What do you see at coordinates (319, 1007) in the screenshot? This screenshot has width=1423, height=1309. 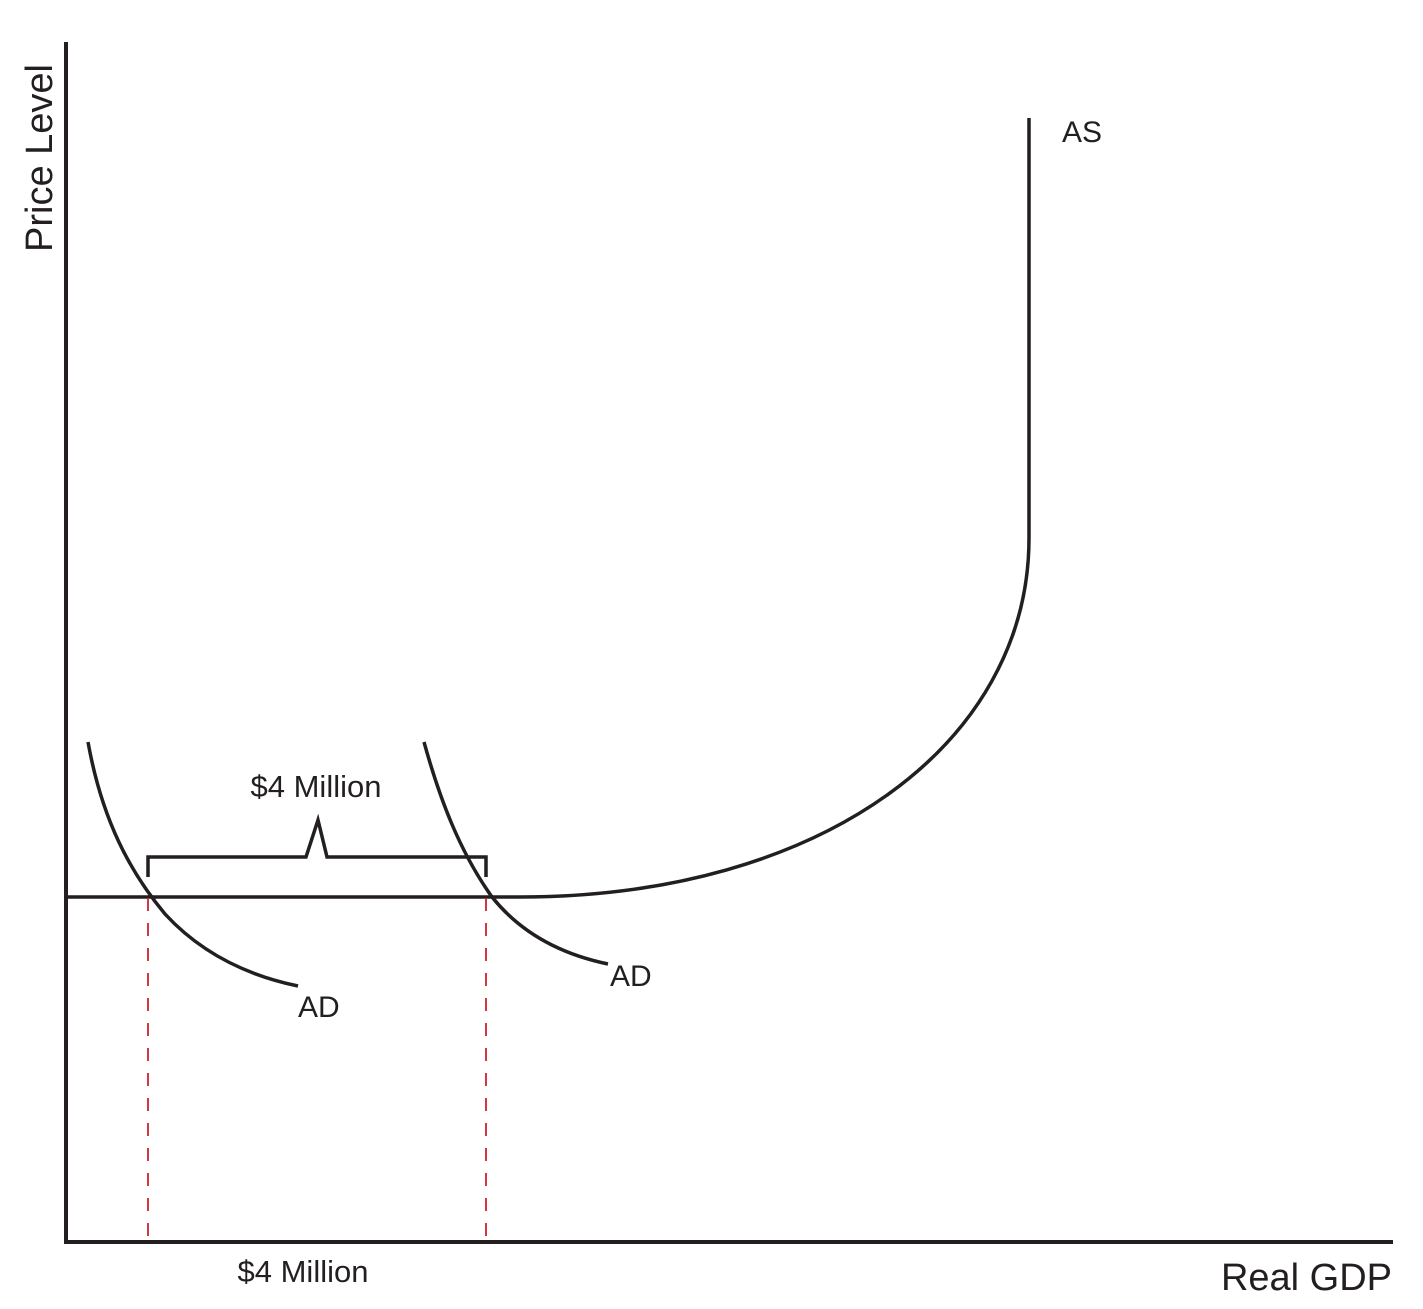 I see `ad-curve-left-label: AD` at bounding box center [319, 1007].